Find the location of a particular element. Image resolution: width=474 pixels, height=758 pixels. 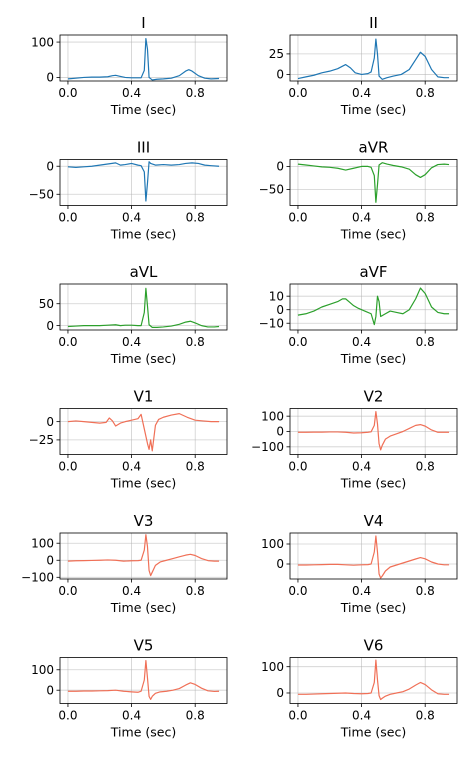

y-tick-label: 10 is located at coordinates (276, 296).